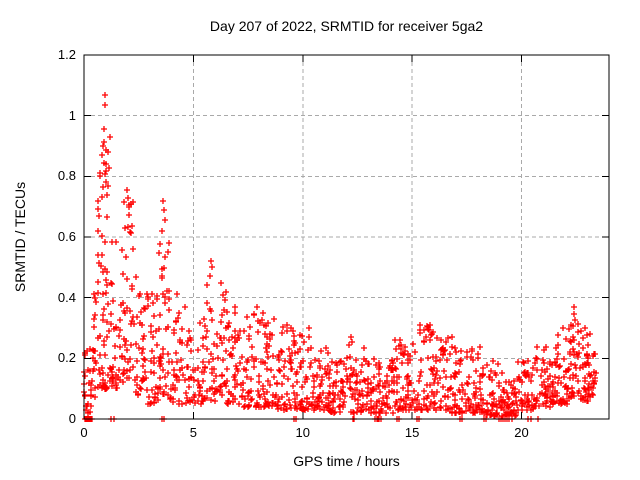 Image resolution: width=640 pixels, height=480 pixels. I want to click on y-tick-label: 0, so click(72, 418).